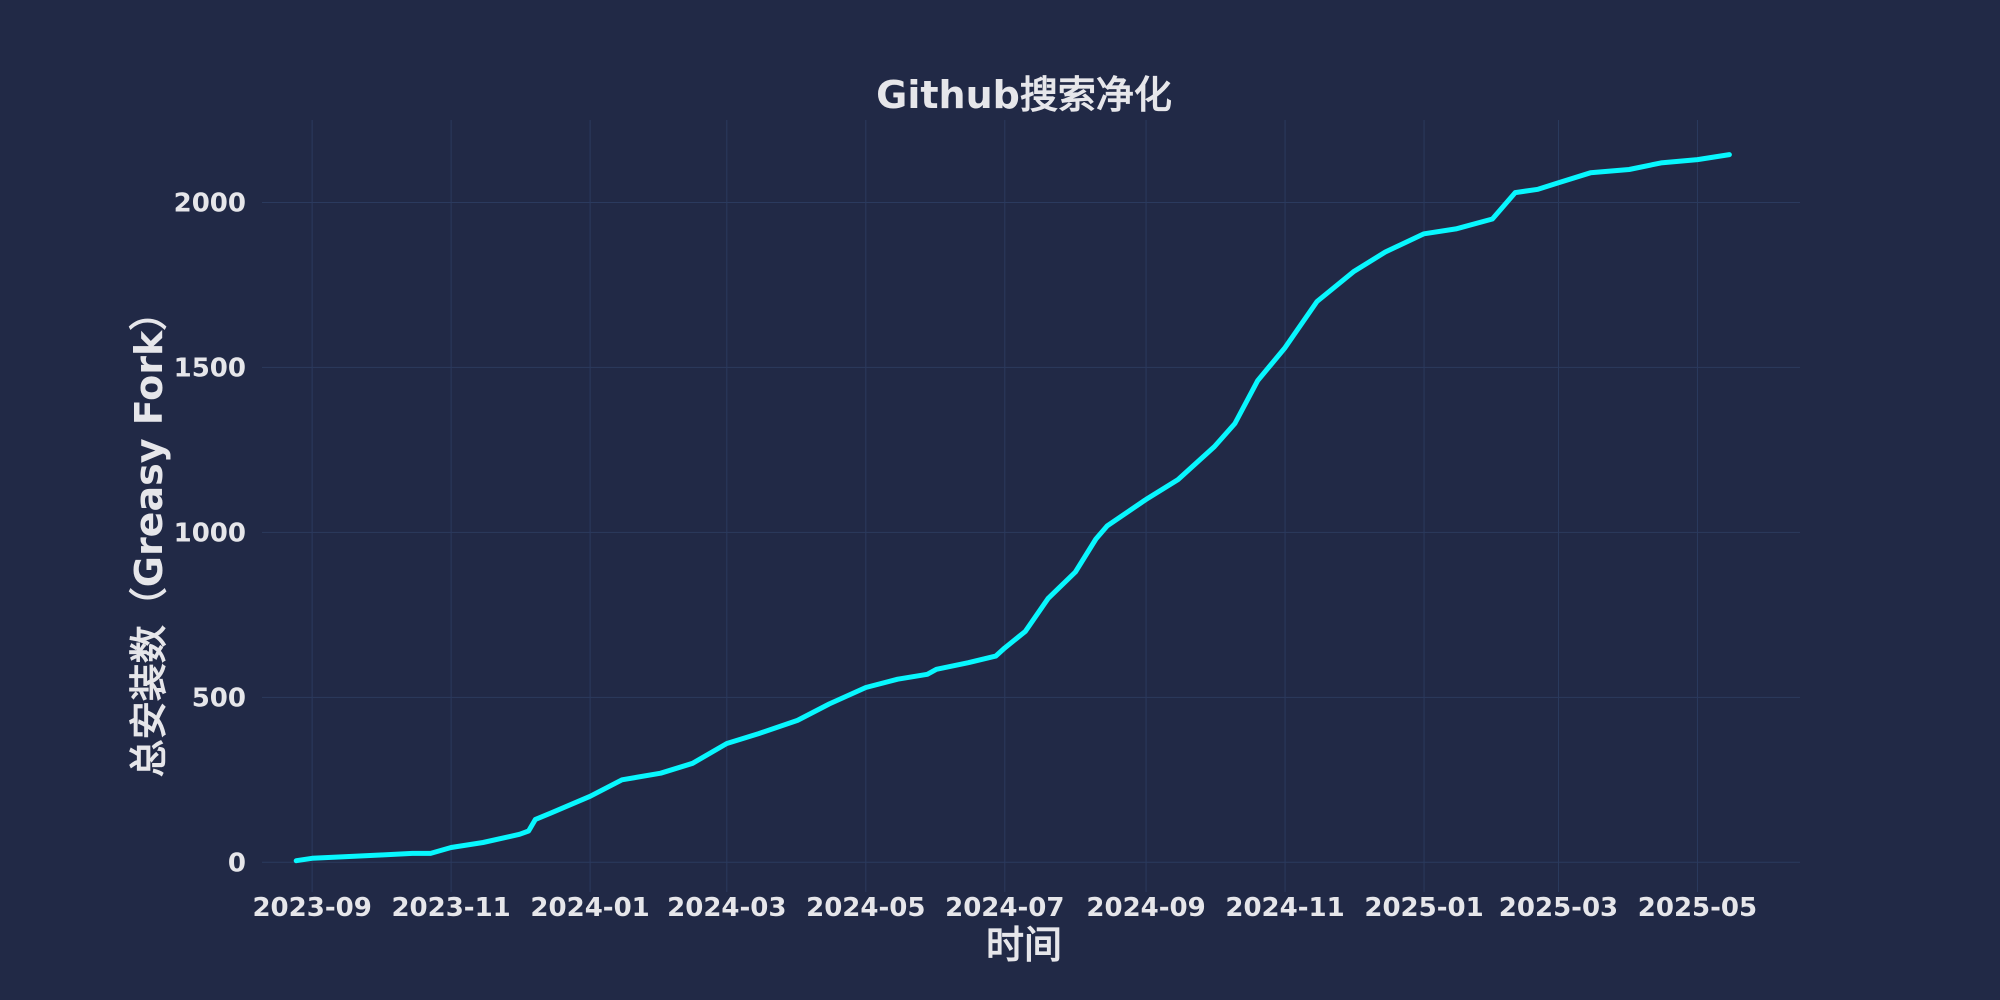  What do you see at coordinates (450, 908) in the screenshot?
I see `x-tick-label: 2023-11` at bounding box center [450, 908].